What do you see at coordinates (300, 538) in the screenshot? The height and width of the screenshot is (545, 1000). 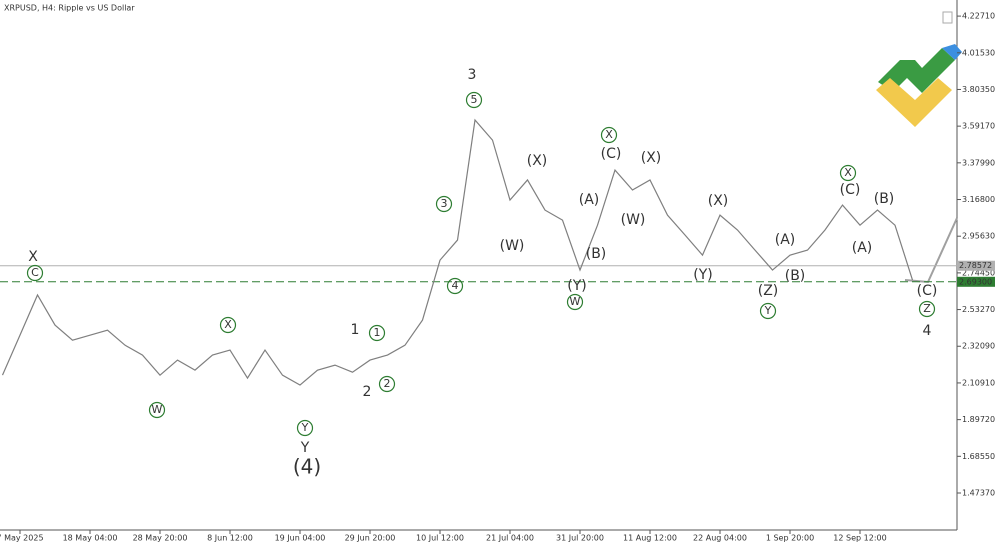 I see `x-tick-label: 19 Jun 04:00` at bounding box center [300, 538].